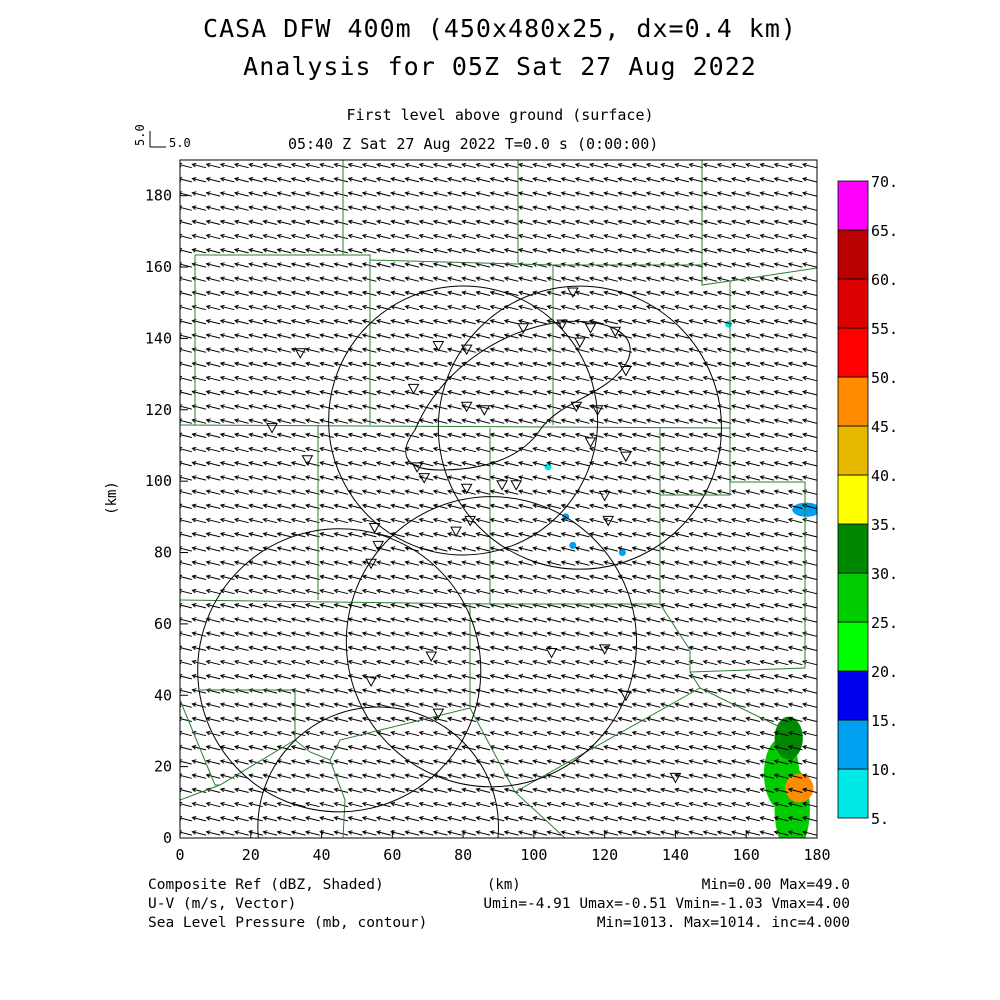  I want to click on colorbar-label: 45., so click(884, 427).